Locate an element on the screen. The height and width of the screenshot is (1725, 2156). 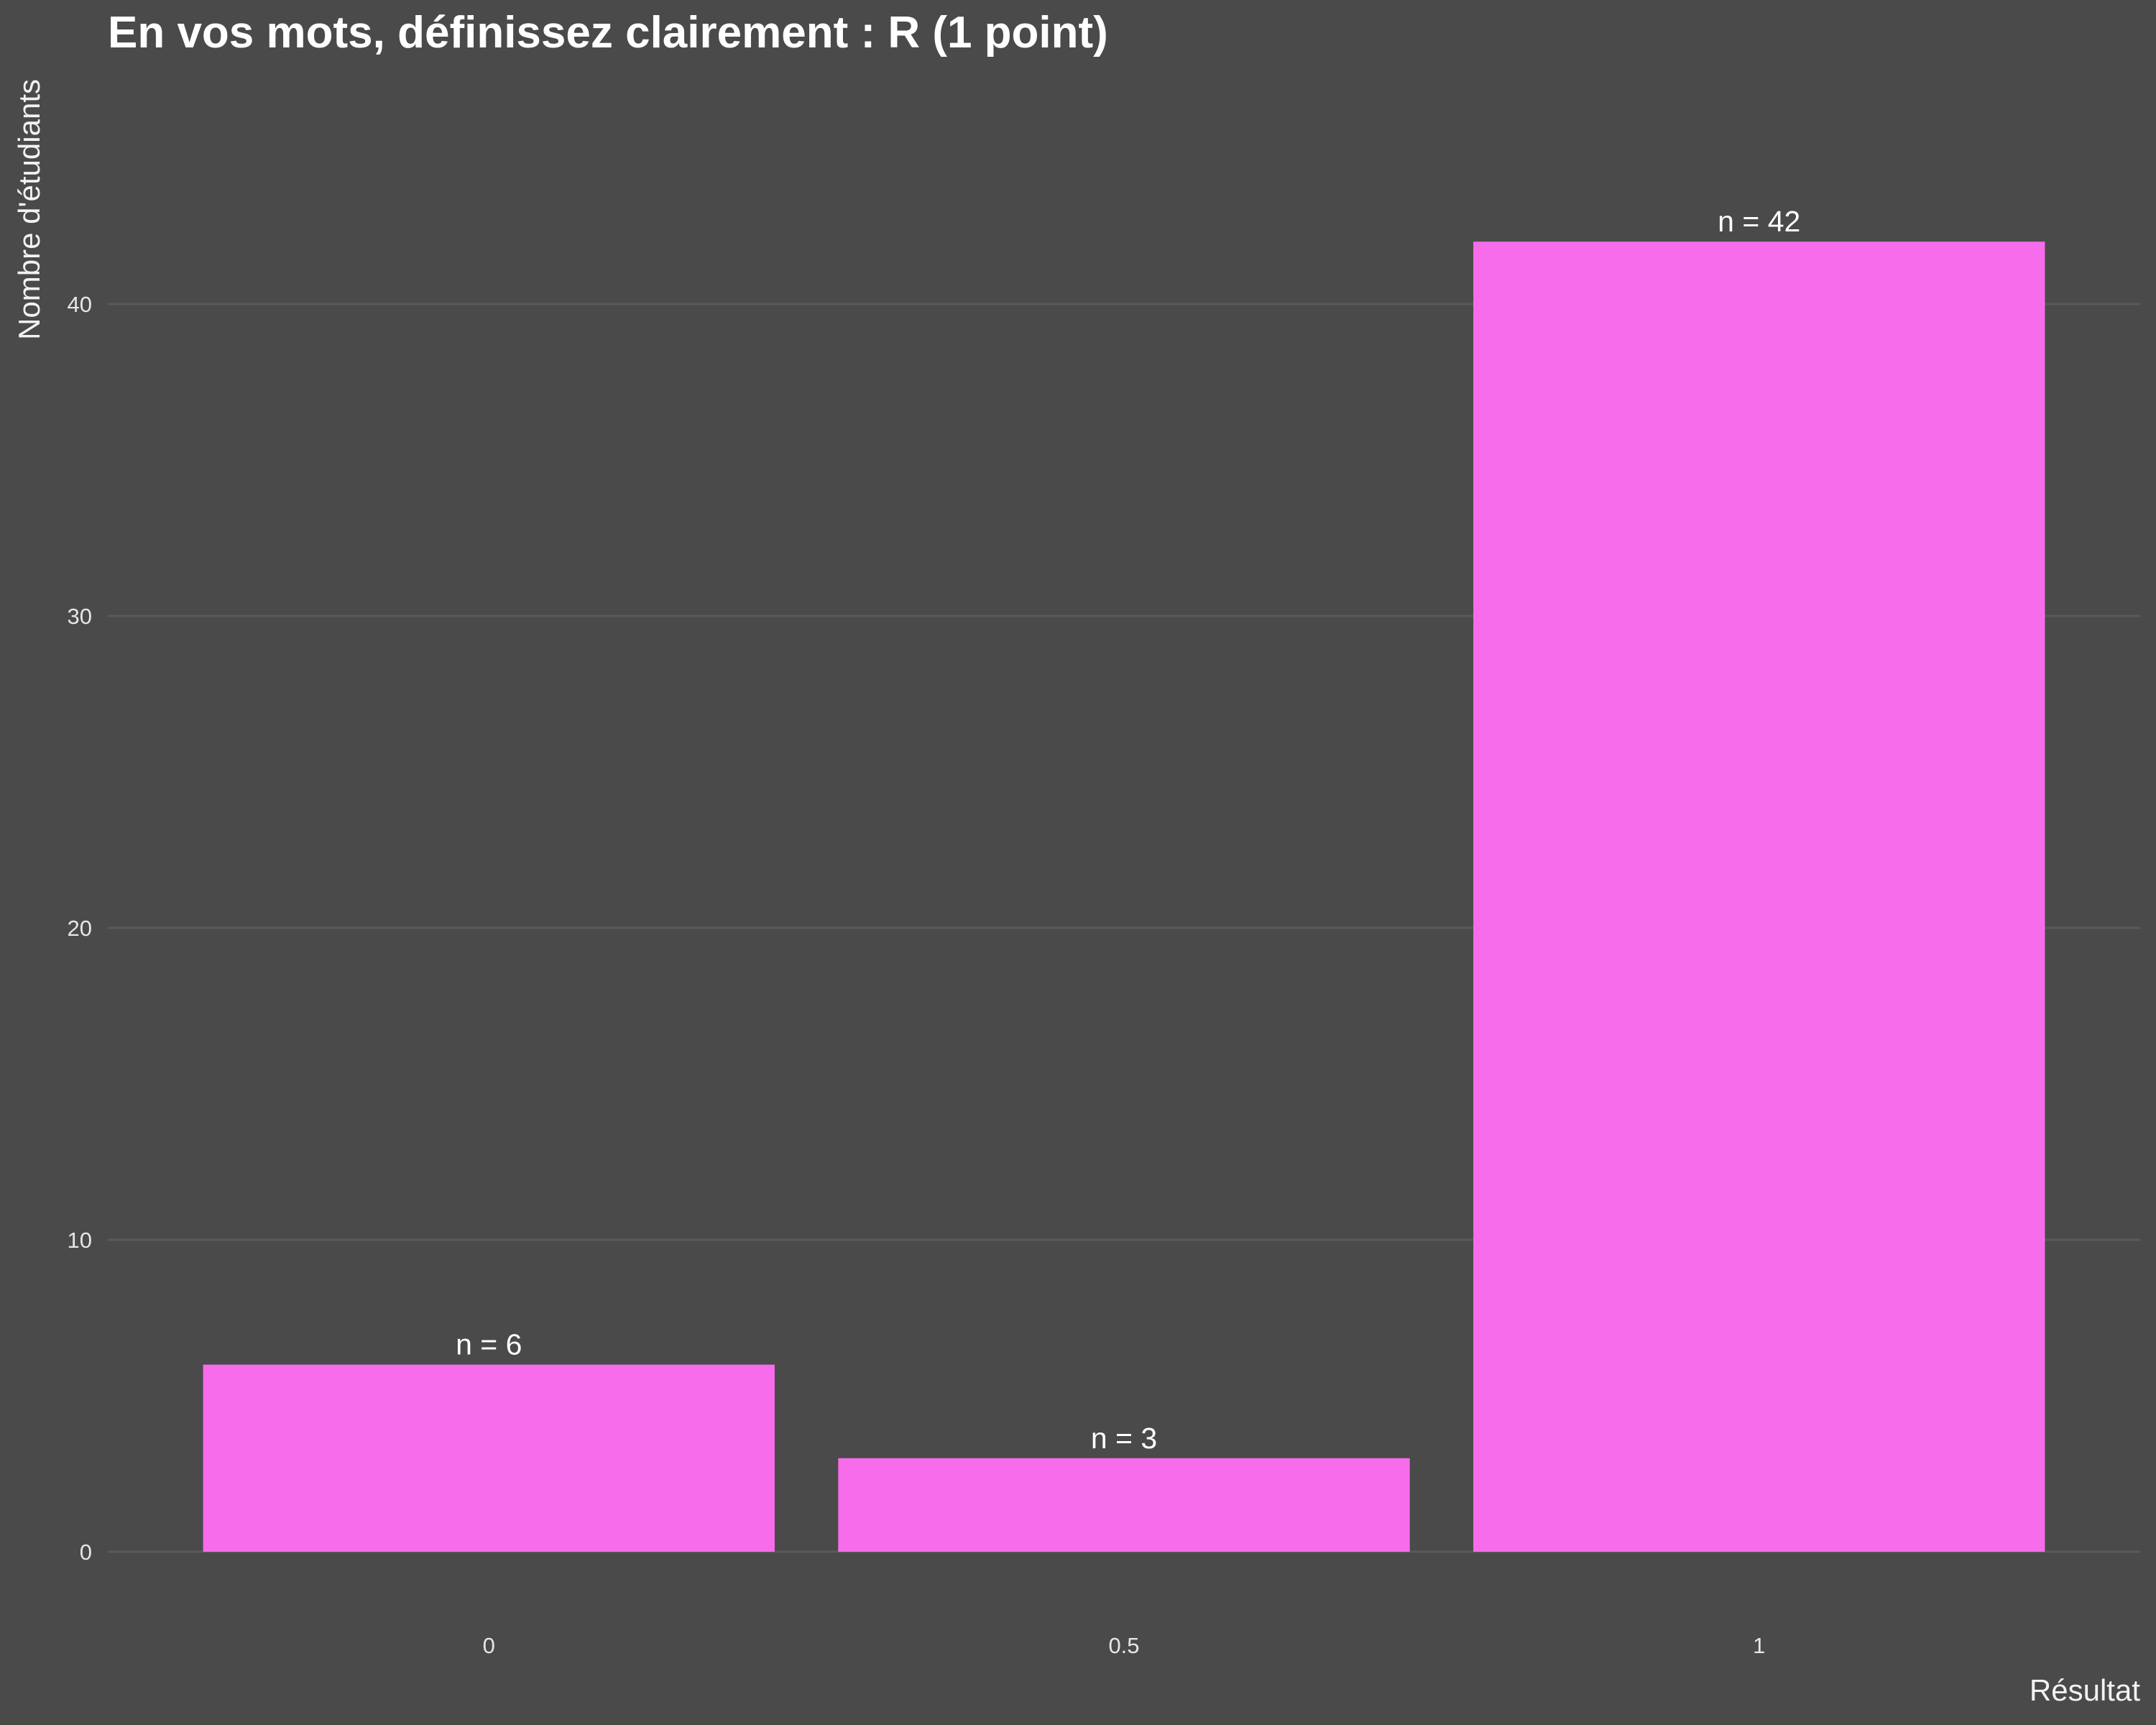
x-tick-label: 0 is located at coordinates (489, 1645).